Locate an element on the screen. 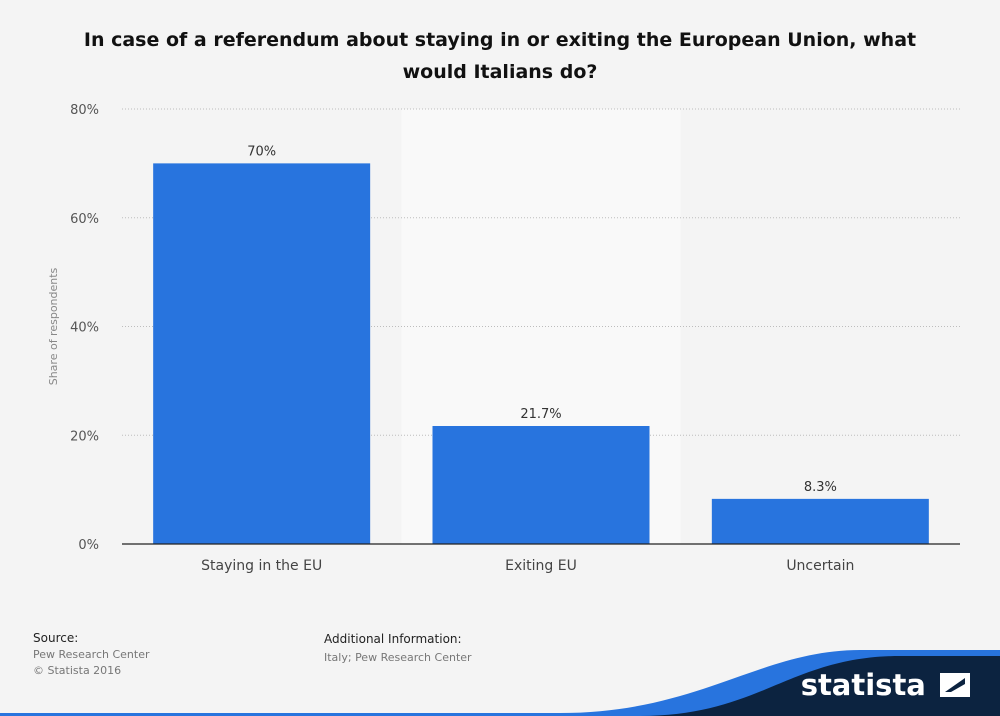 The height and width of the screenshot is (716, 1000). additional-info-text: Italy; Pew Research Center is located at coordinates (398, 657).